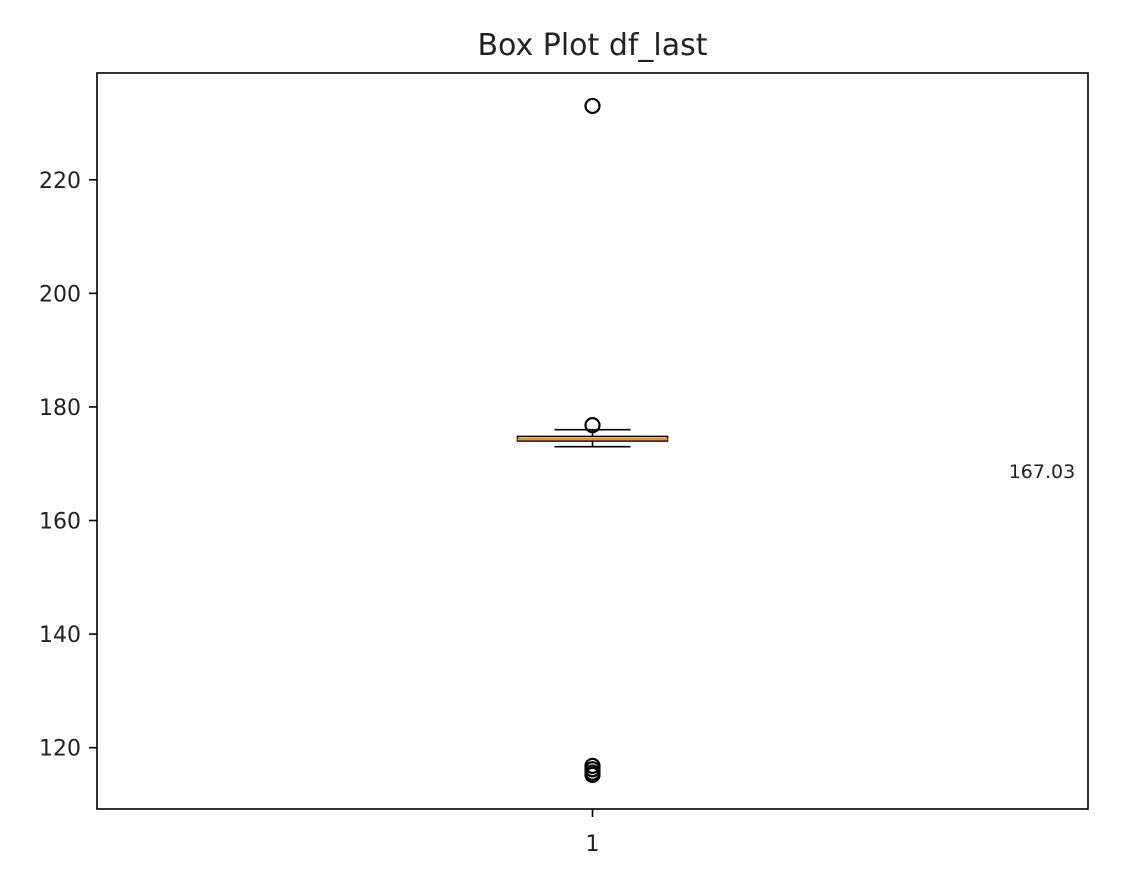  What do you see at coordinates (1042, 472) in the screenshot?
I see `annotation-label: 167.03` at bounding box center [1042, 472].